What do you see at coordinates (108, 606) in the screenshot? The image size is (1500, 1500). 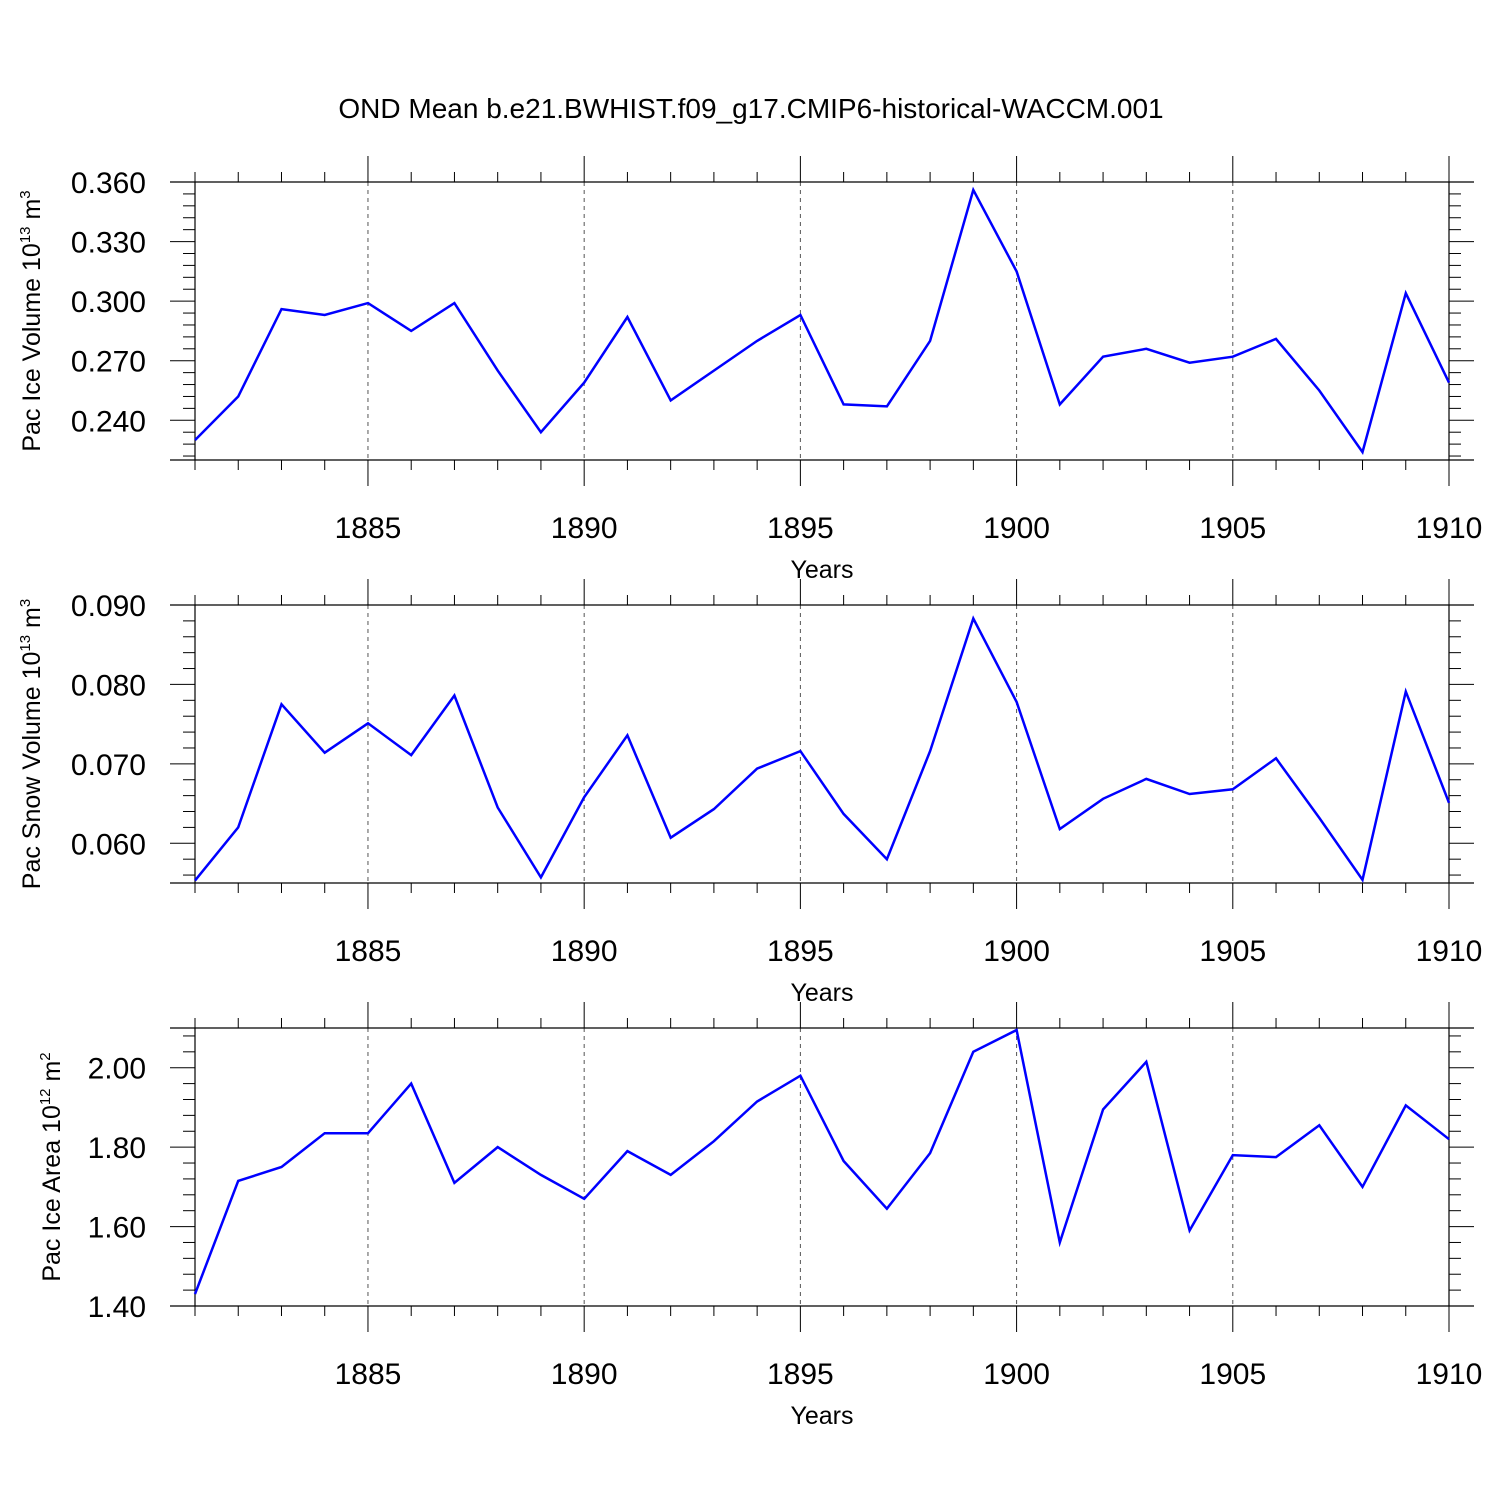 I see `y-tick-label: 0.090` at bounding box center [108, 606].